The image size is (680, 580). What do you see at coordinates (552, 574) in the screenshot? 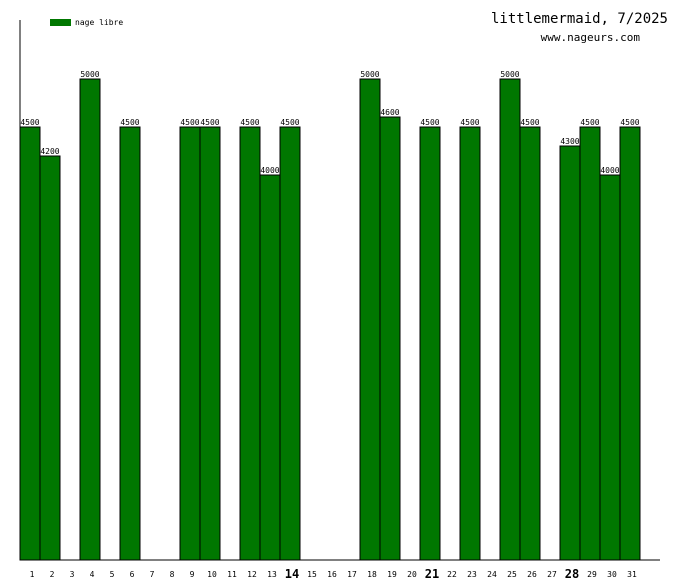
I see `x-tick-label: 27` at bounding box center [552, 574].